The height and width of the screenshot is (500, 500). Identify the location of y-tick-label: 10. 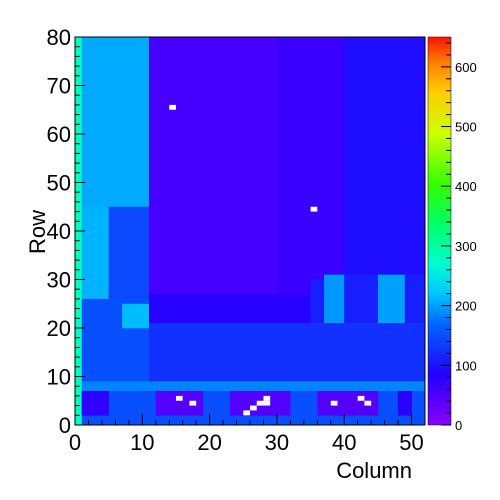
(59, 377).